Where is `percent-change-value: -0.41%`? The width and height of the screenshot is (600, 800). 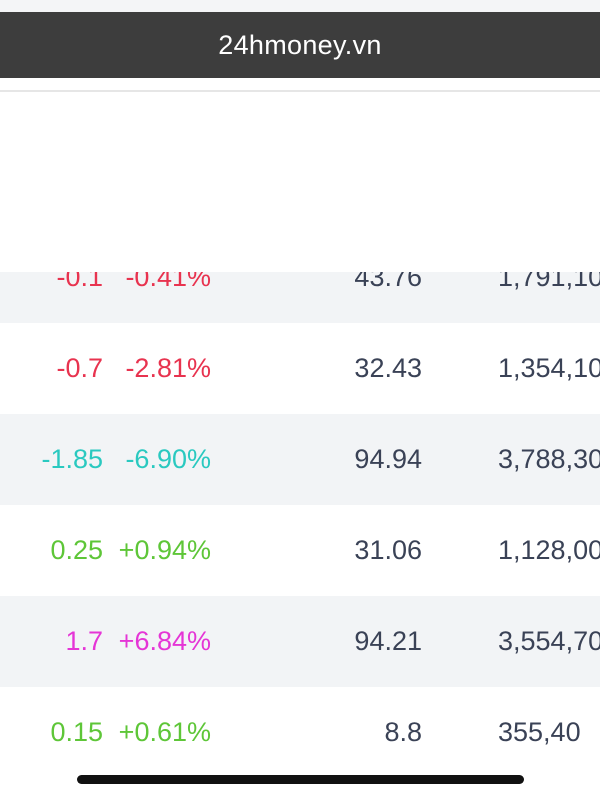 percent-change-value: -0.41% is located at coordinates (168, 282).